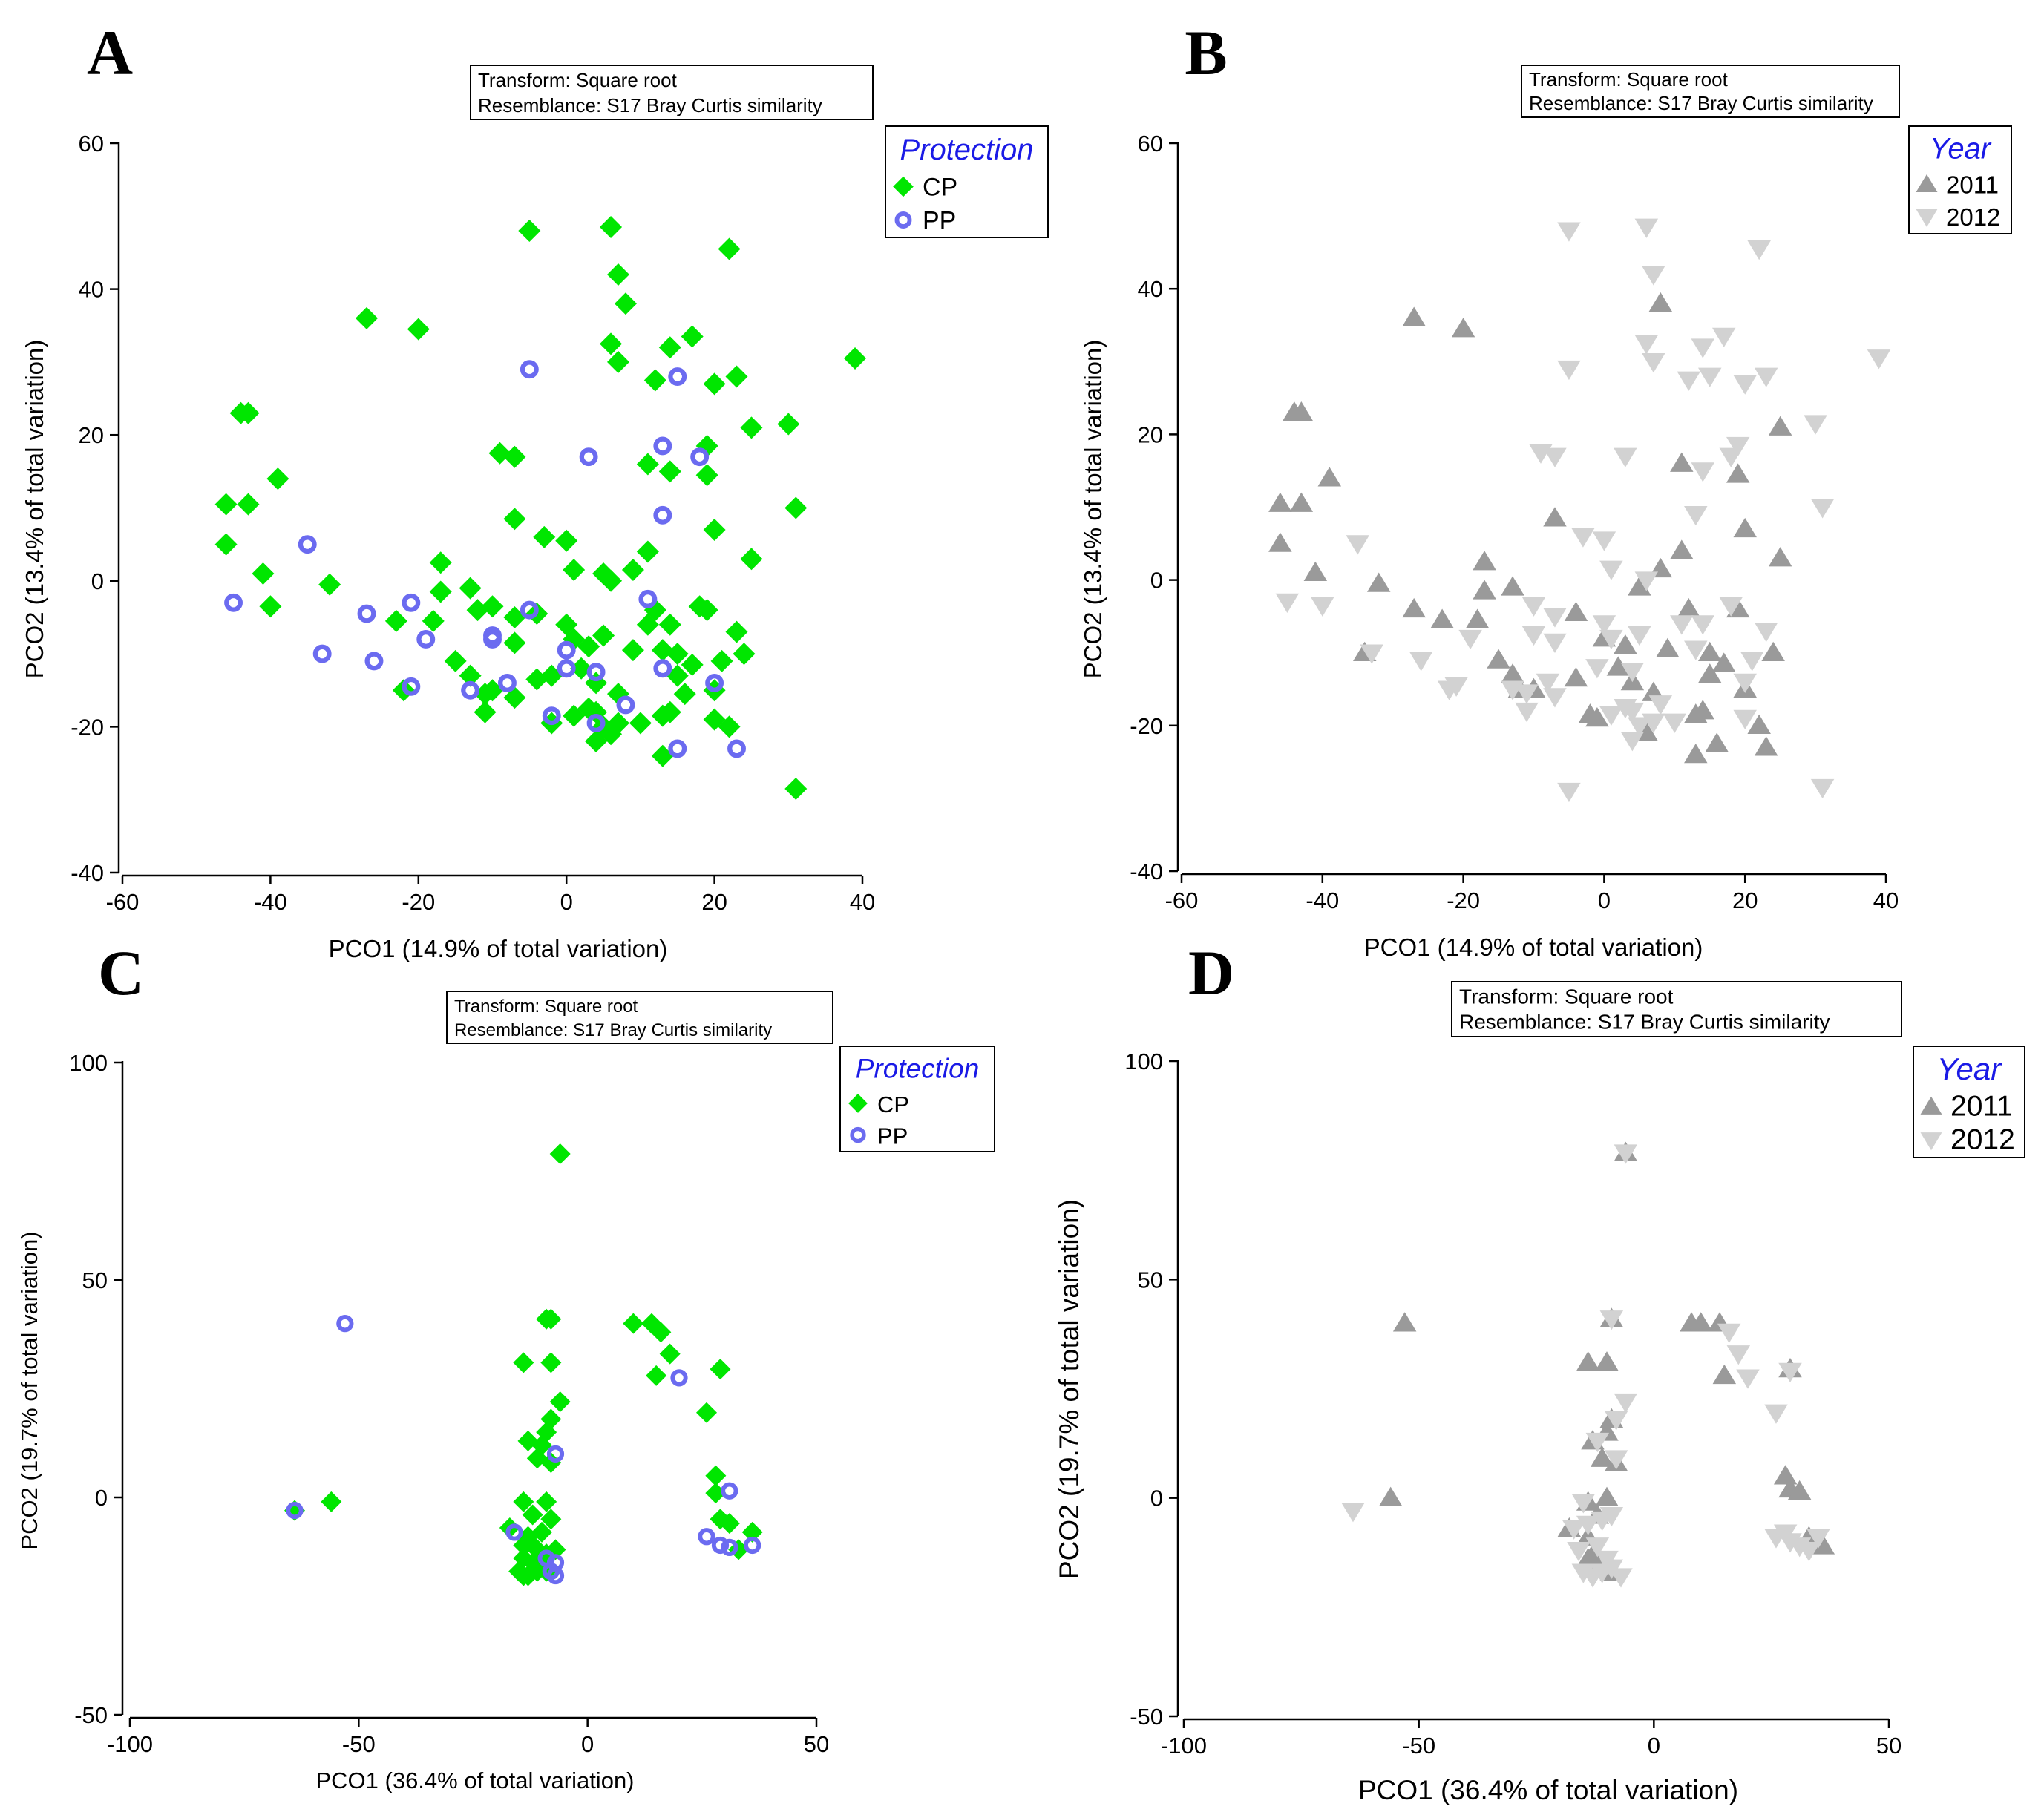 This screenshot has height=1815, width=2044. Describe the element at coordinates (1888, 1746) in the screenshot. I see `x-tick-label: 50` at that location.